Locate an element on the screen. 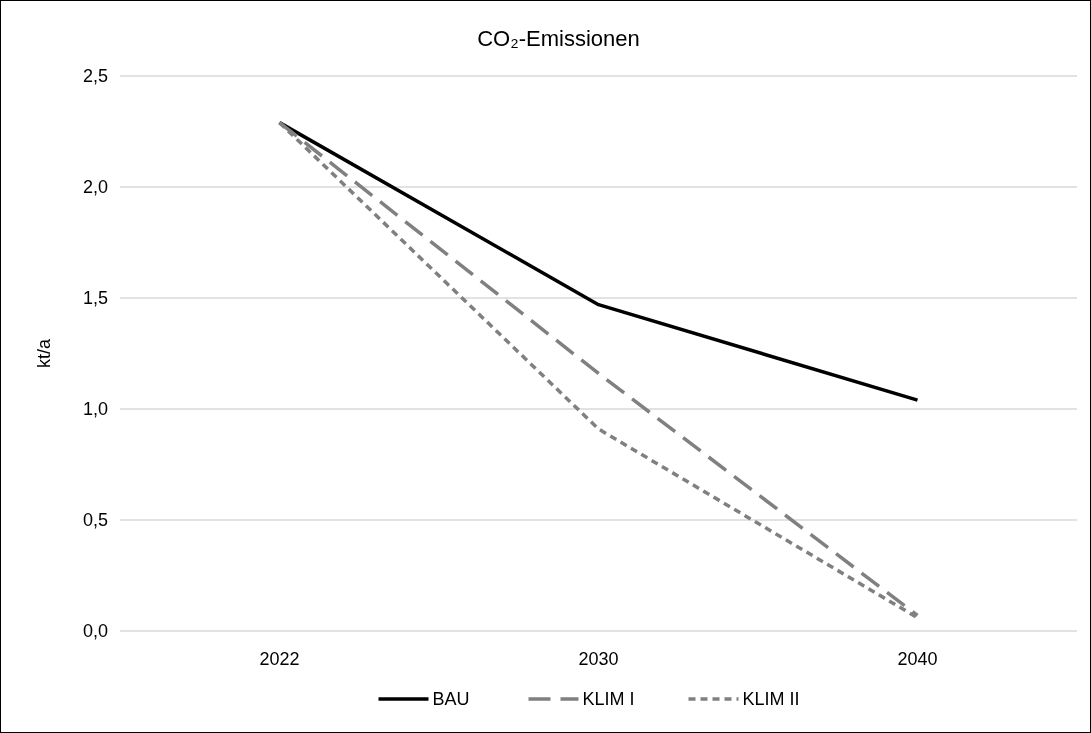 This screenshot has width=1091, height=733. legend-label: BAU is located at coordinates (451, 699).